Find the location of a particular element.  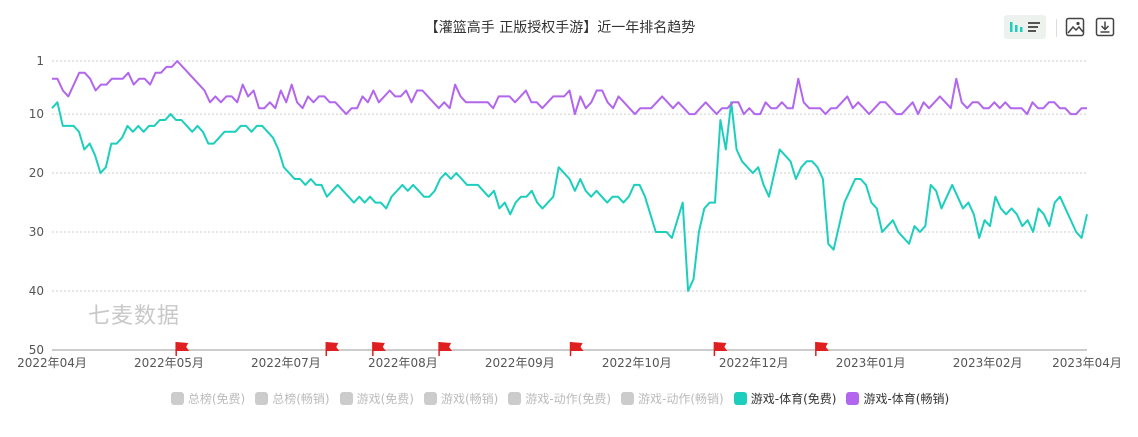

legend-label: 游戏-体育(免费) is located at coordinates (793, 399).